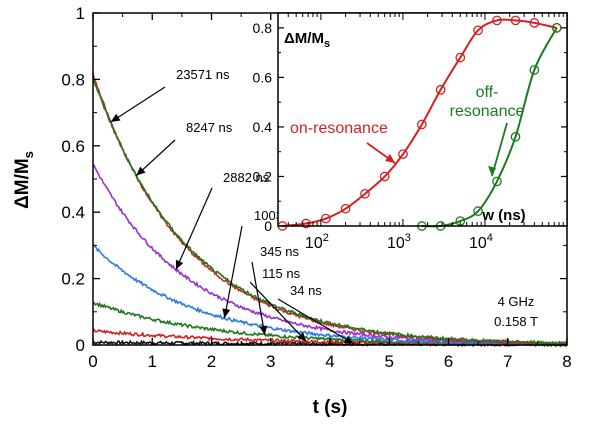 The height and width of the screenshot is (425, 589). What do you see at coordinates (348, 339) in the screenshot?
I see `main-series-6-arrowhead` at bounding box center [348, 339].